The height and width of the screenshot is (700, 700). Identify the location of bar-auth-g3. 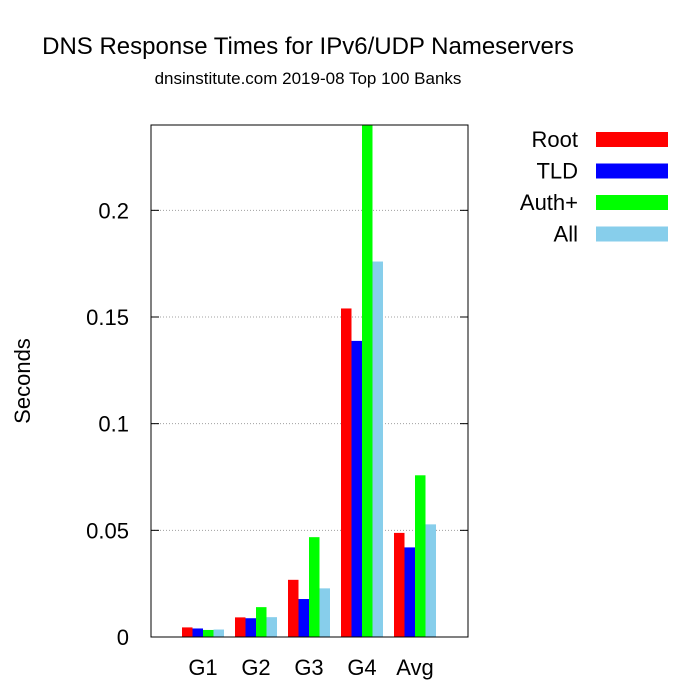
(314, 587).